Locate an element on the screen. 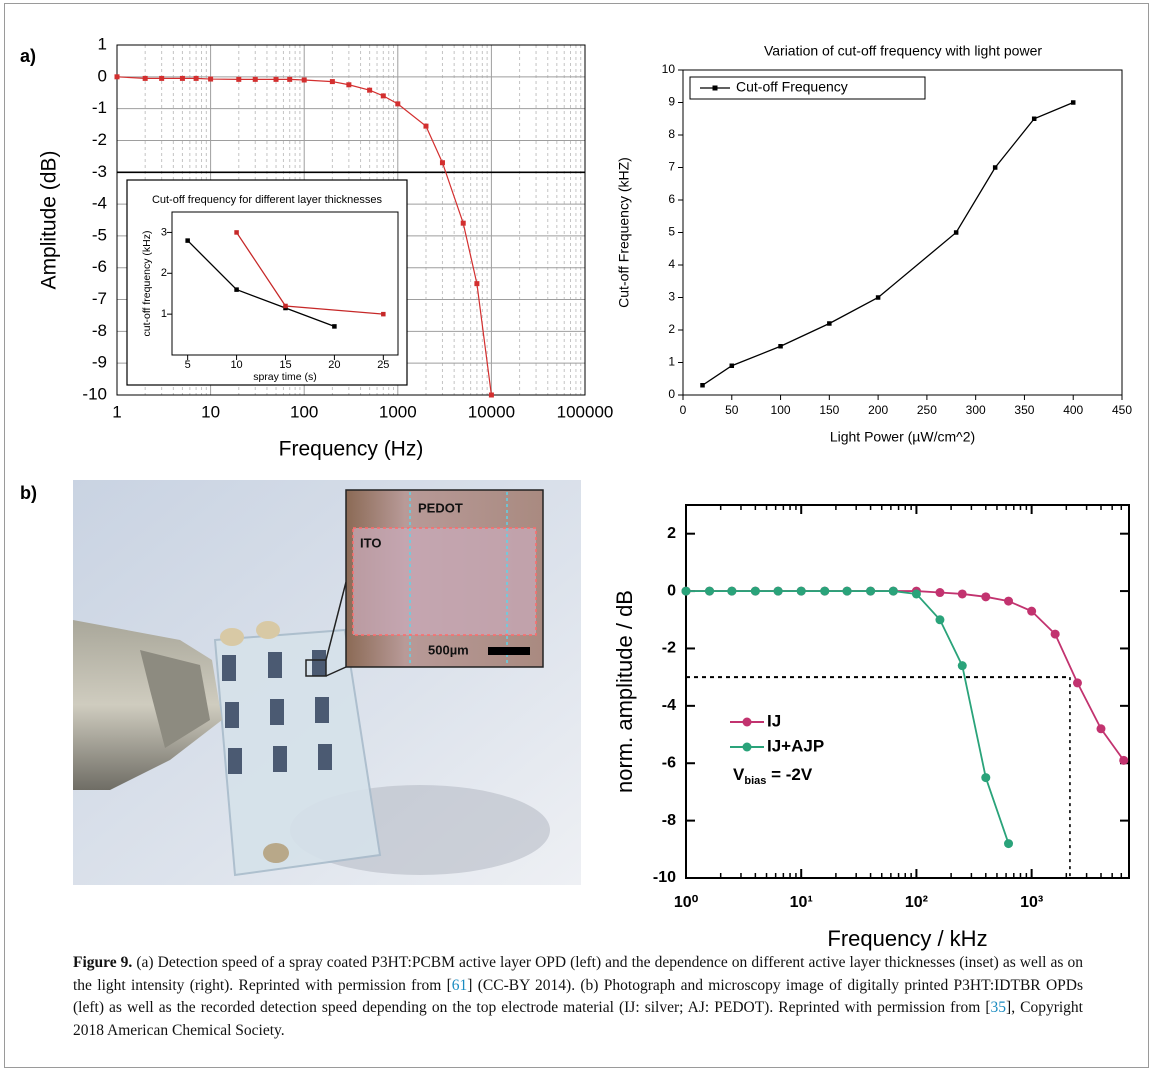 Image resolution: width=1153 pixels, height=1090 pixels. x-tick-label: 10⁰ is located at coordinates (686, 902).